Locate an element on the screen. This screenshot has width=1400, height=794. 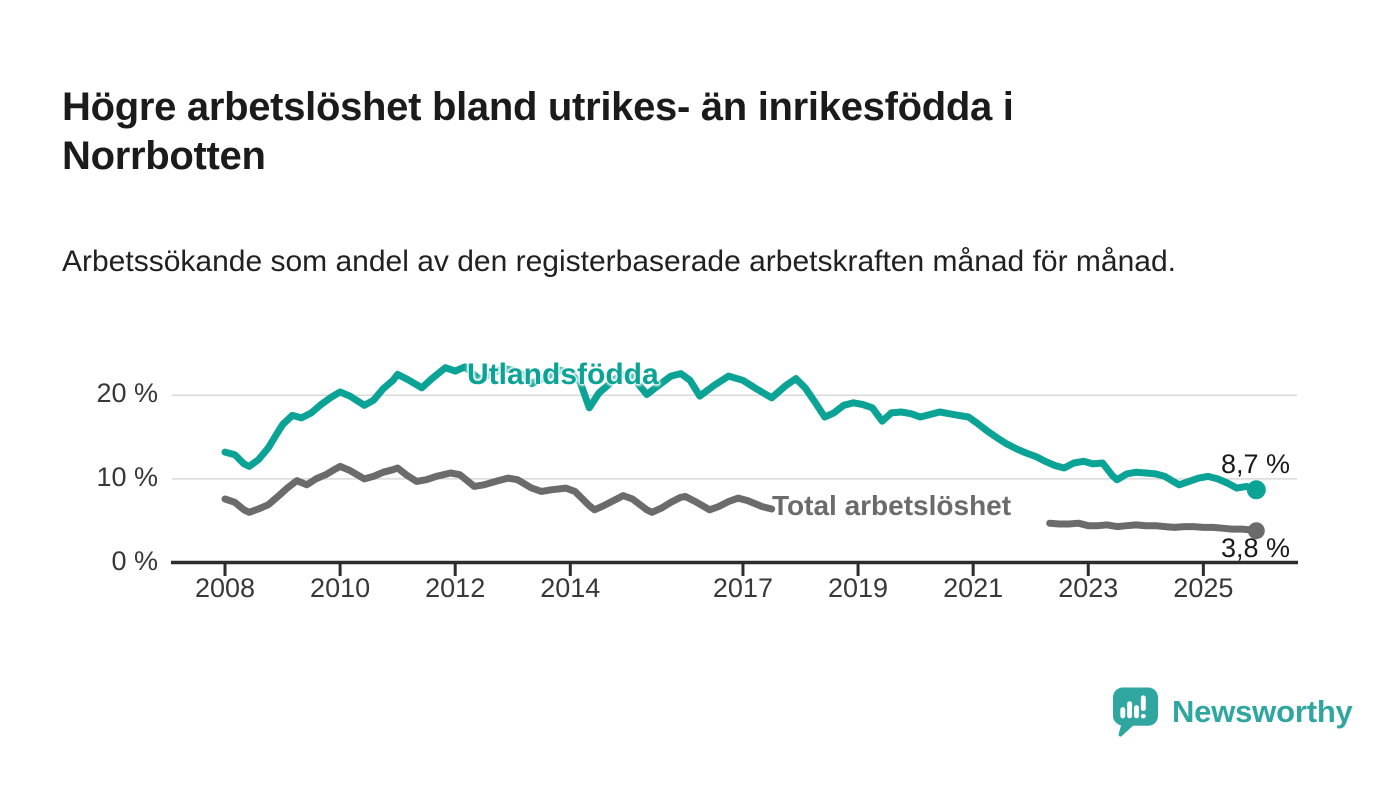
x-tick-label: 2014 is located at coordinates (570, 588).